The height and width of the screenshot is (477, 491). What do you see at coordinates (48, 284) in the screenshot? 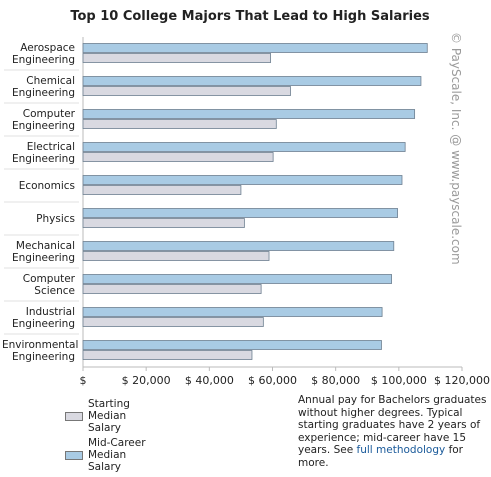
I see `y-tick-label: Computer Science` at bounding box center [48, 284].